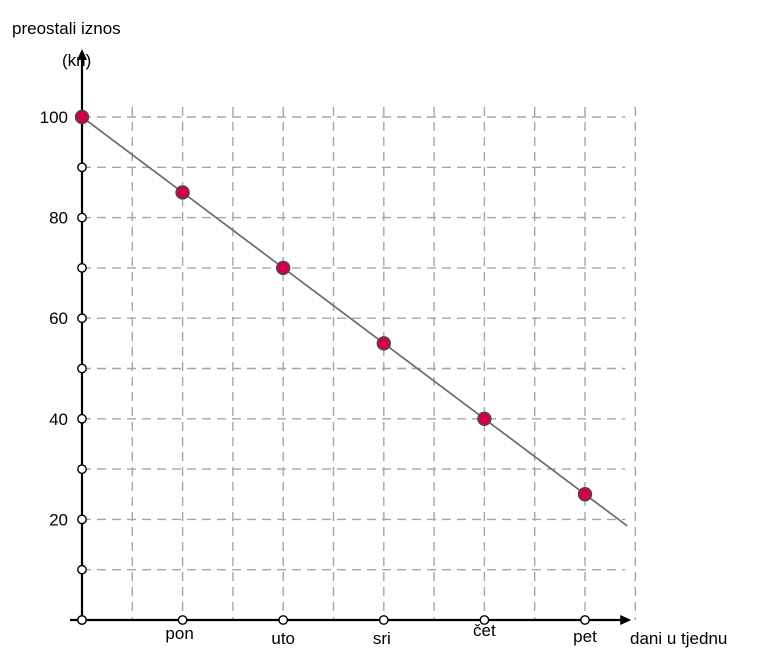 The height and width of the screenshot is (650, 760). I want to click on x-tick-label: pon, so click(179, 633).